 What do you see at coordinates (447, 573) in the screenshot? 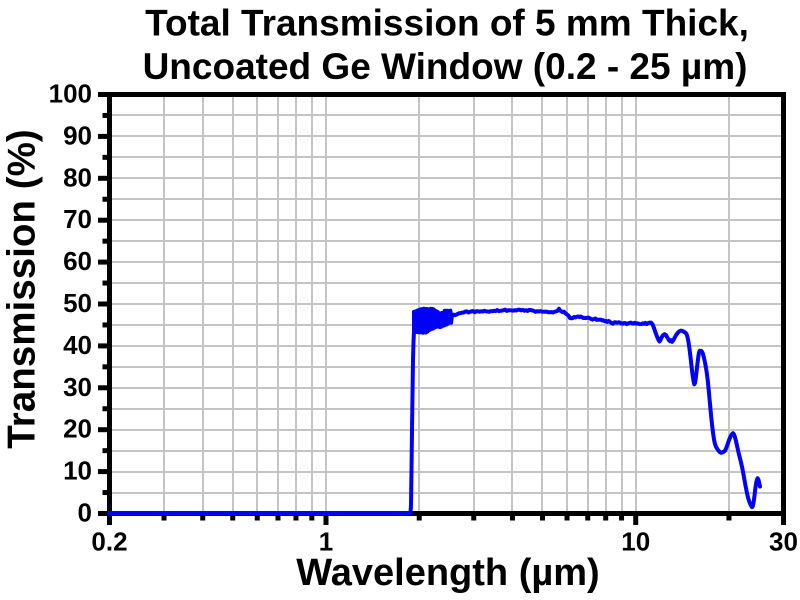
I see `svg-text: Wavelength (µm)` at bounding box center [447, 573].